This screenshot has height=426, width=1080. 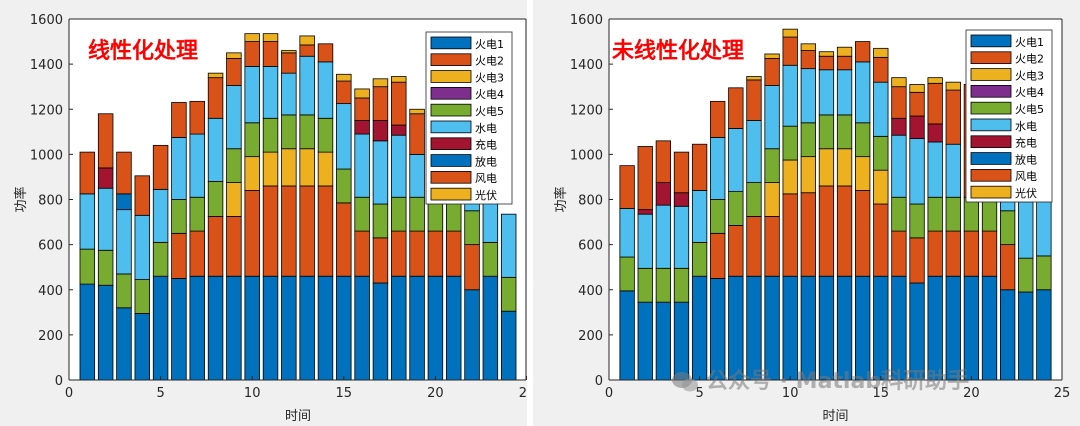 I want to click on x-tick-label: 25, so click(x=1062, y=393).